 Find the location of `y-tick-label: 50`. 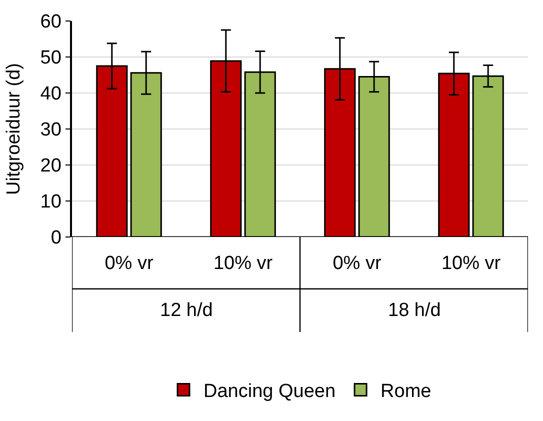

y-tick-label: 50 is located at coordinates (51, 58).